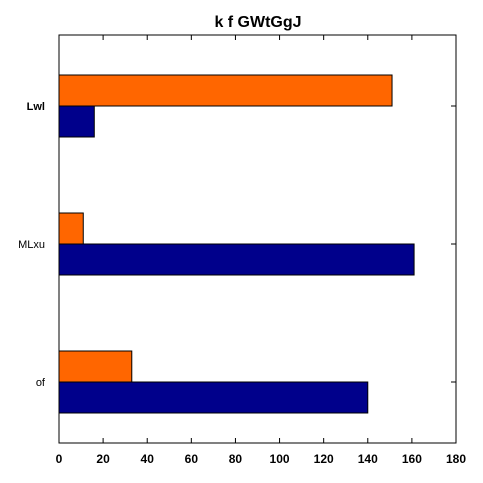 The image size is (483, 483). What do you see at coordinates (225, 90) in the screenshot?
I see `bar-series1-lwl` at bounding box center [225, 90].